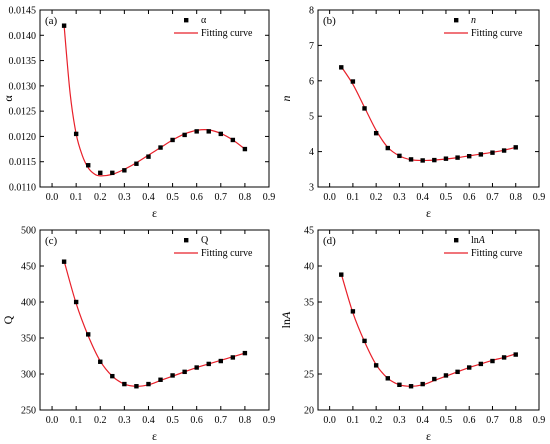  I want to click on legend-label-data: α, so click(204, 20).